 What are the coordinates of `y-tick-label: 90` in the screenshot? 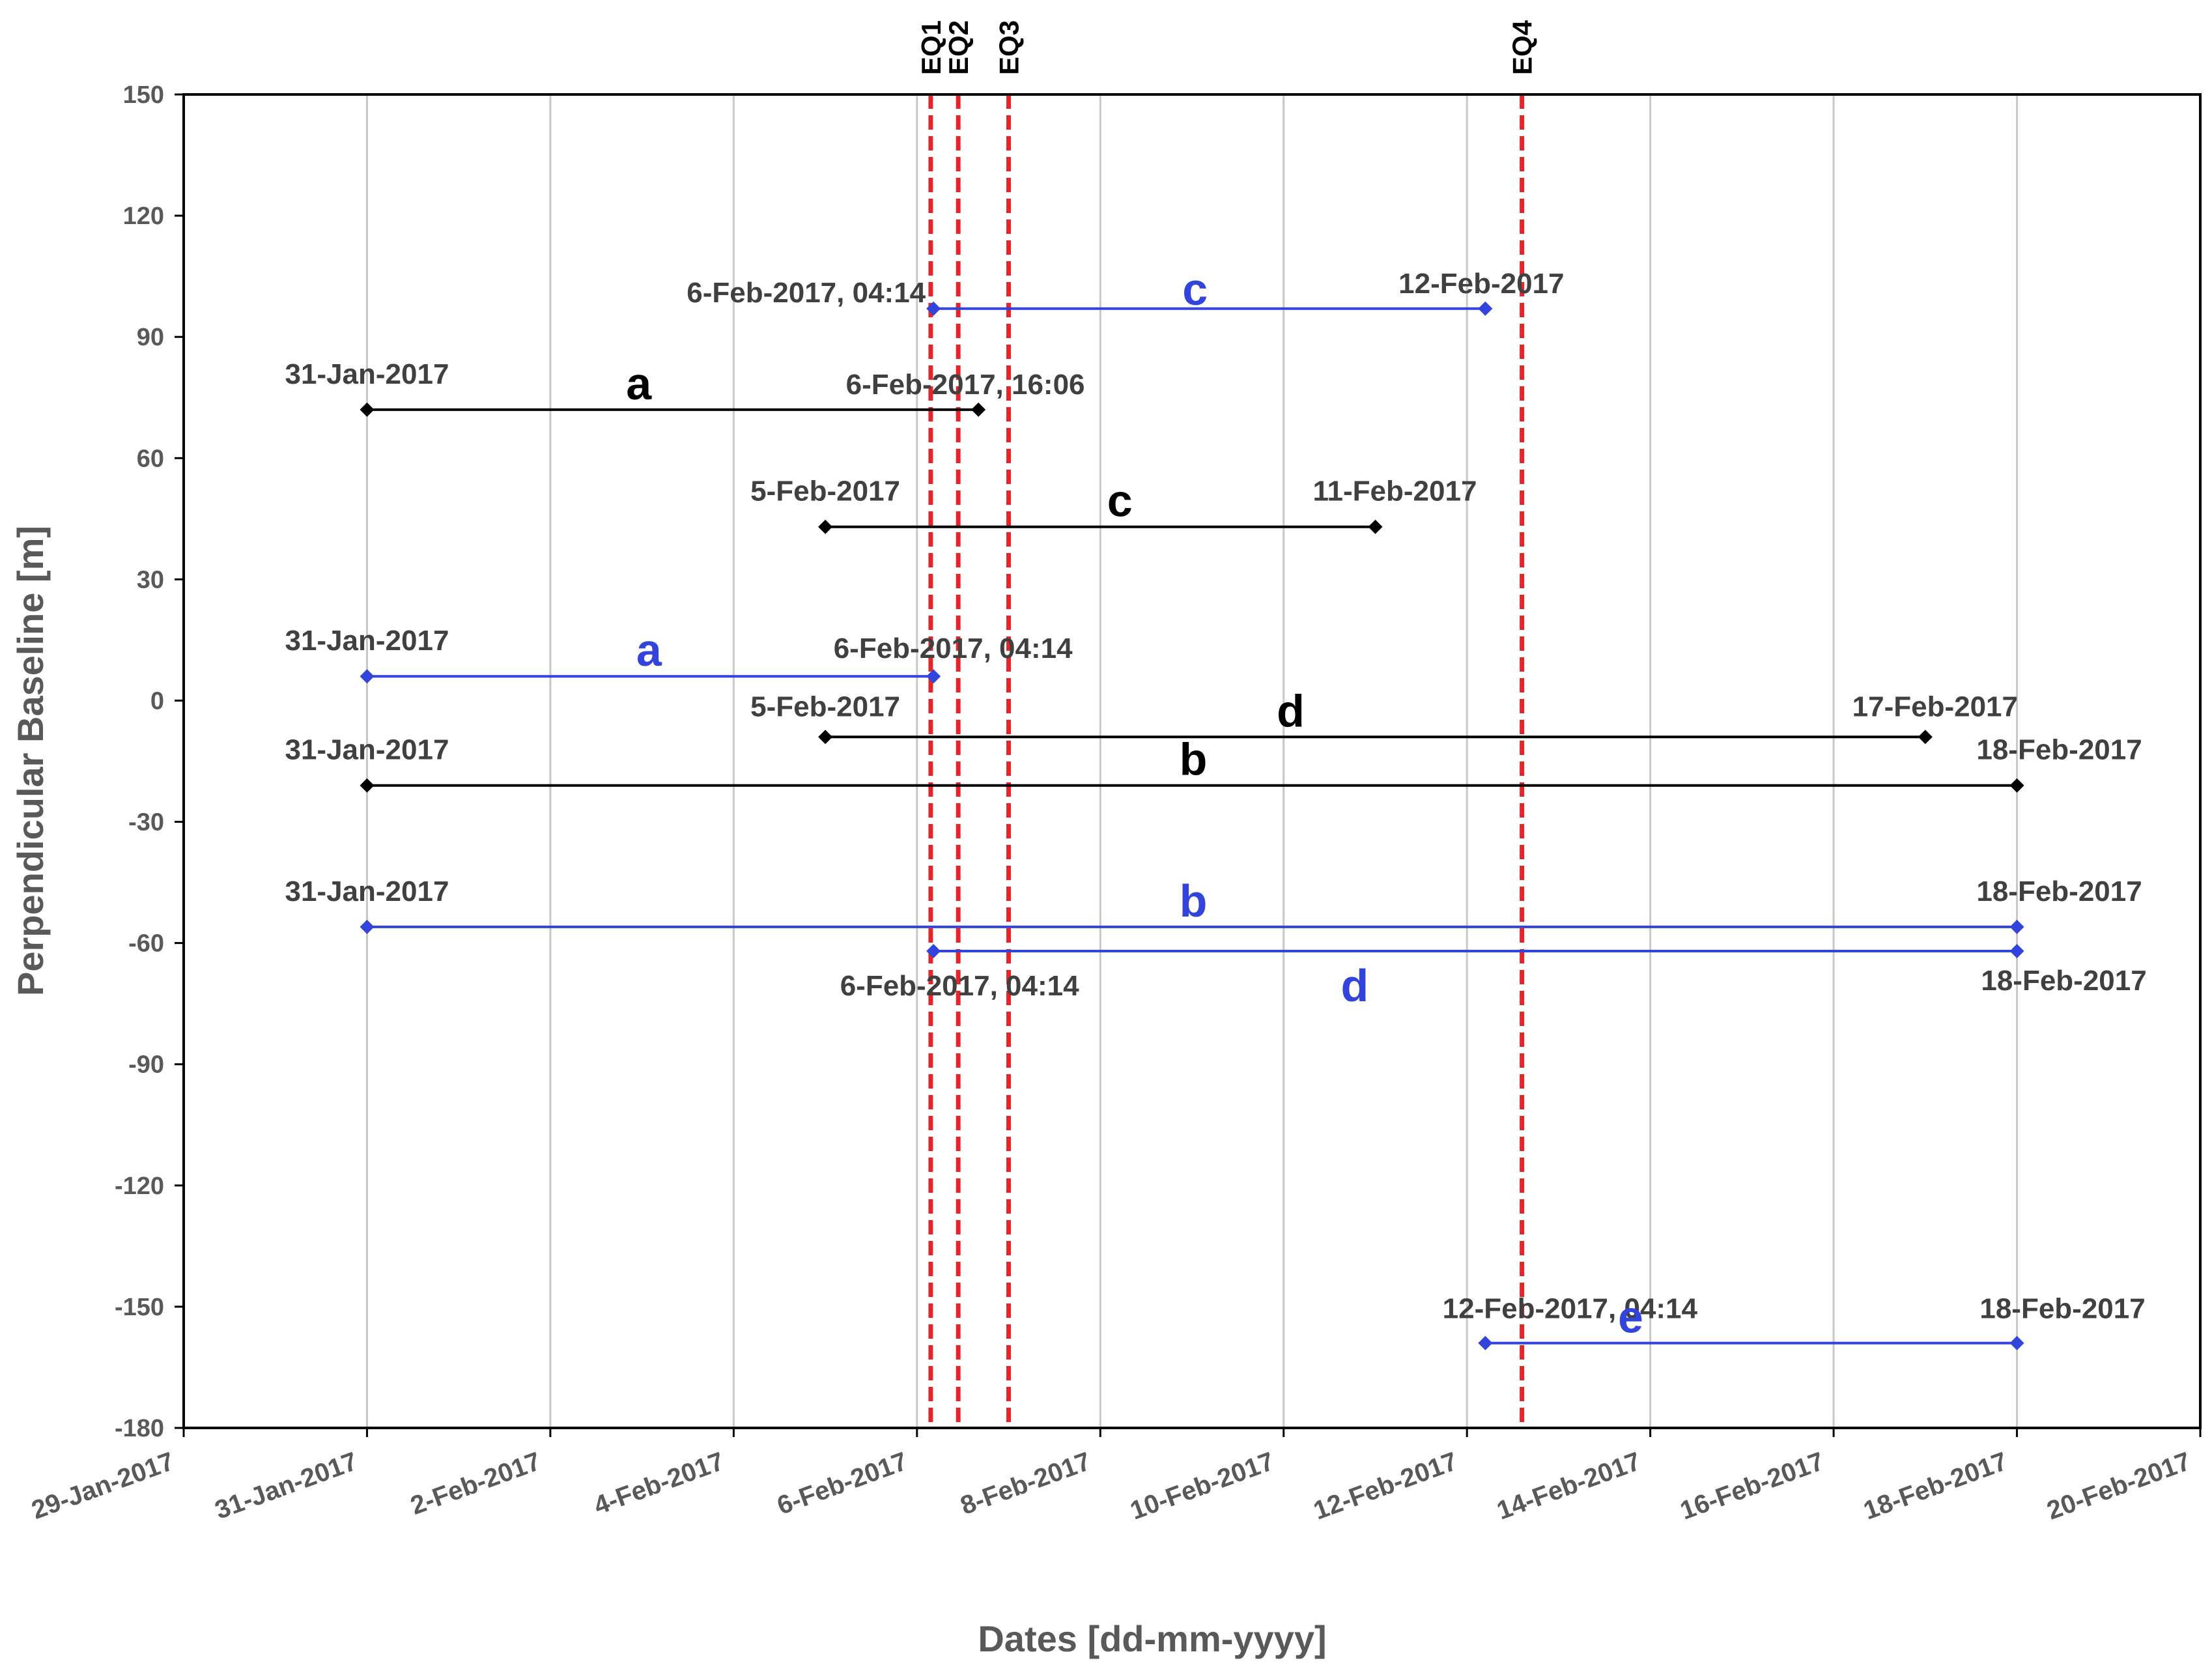 It's located at (150, 337).